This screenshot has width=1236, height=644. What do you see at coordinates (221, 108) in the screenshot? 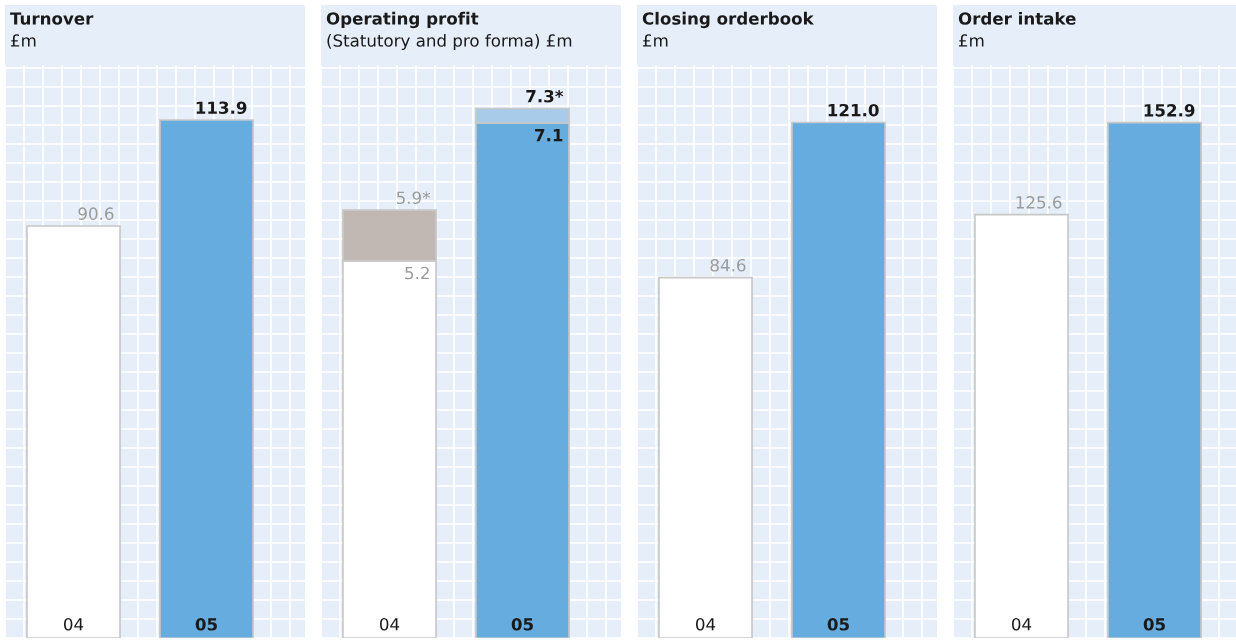
I see `data-label: 113.9` at bounding box center [221, 108].